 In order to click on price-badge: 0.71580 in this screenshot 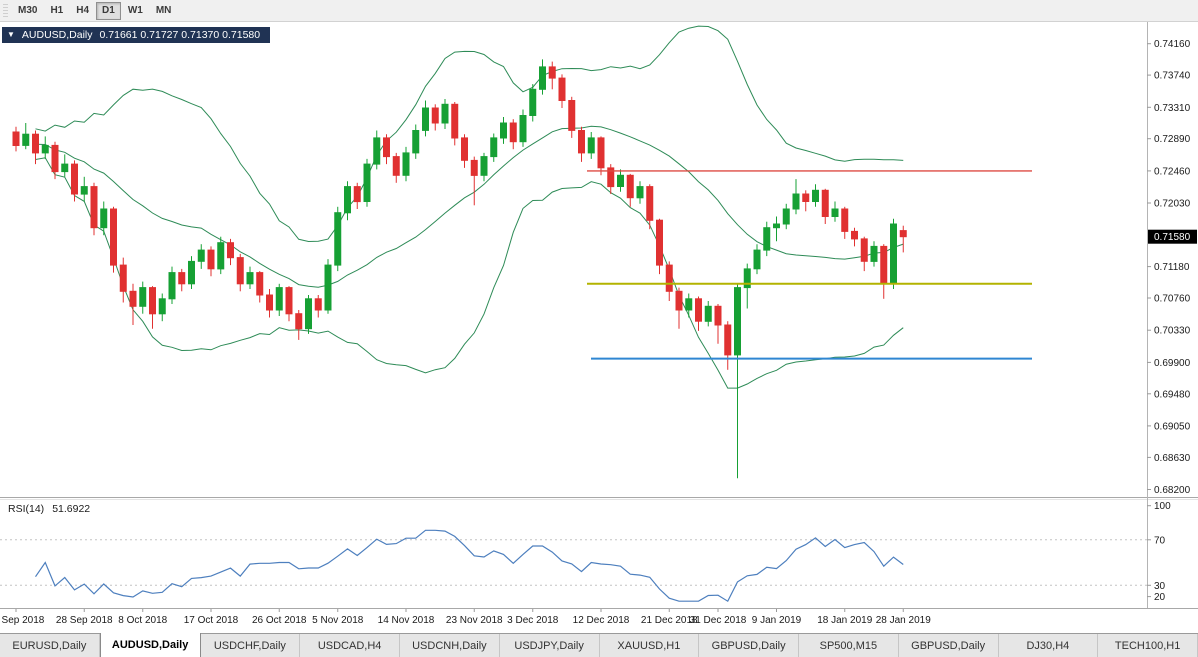, I will do `click(1172, 236)`.